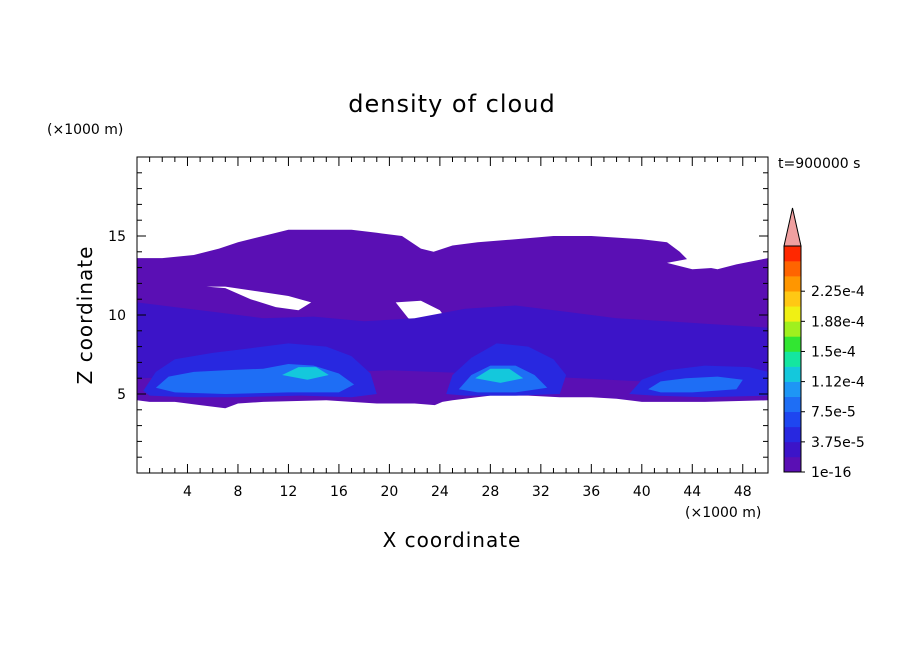  I want to click on colorbar-label: 3.75e-5, so click(838, 443).